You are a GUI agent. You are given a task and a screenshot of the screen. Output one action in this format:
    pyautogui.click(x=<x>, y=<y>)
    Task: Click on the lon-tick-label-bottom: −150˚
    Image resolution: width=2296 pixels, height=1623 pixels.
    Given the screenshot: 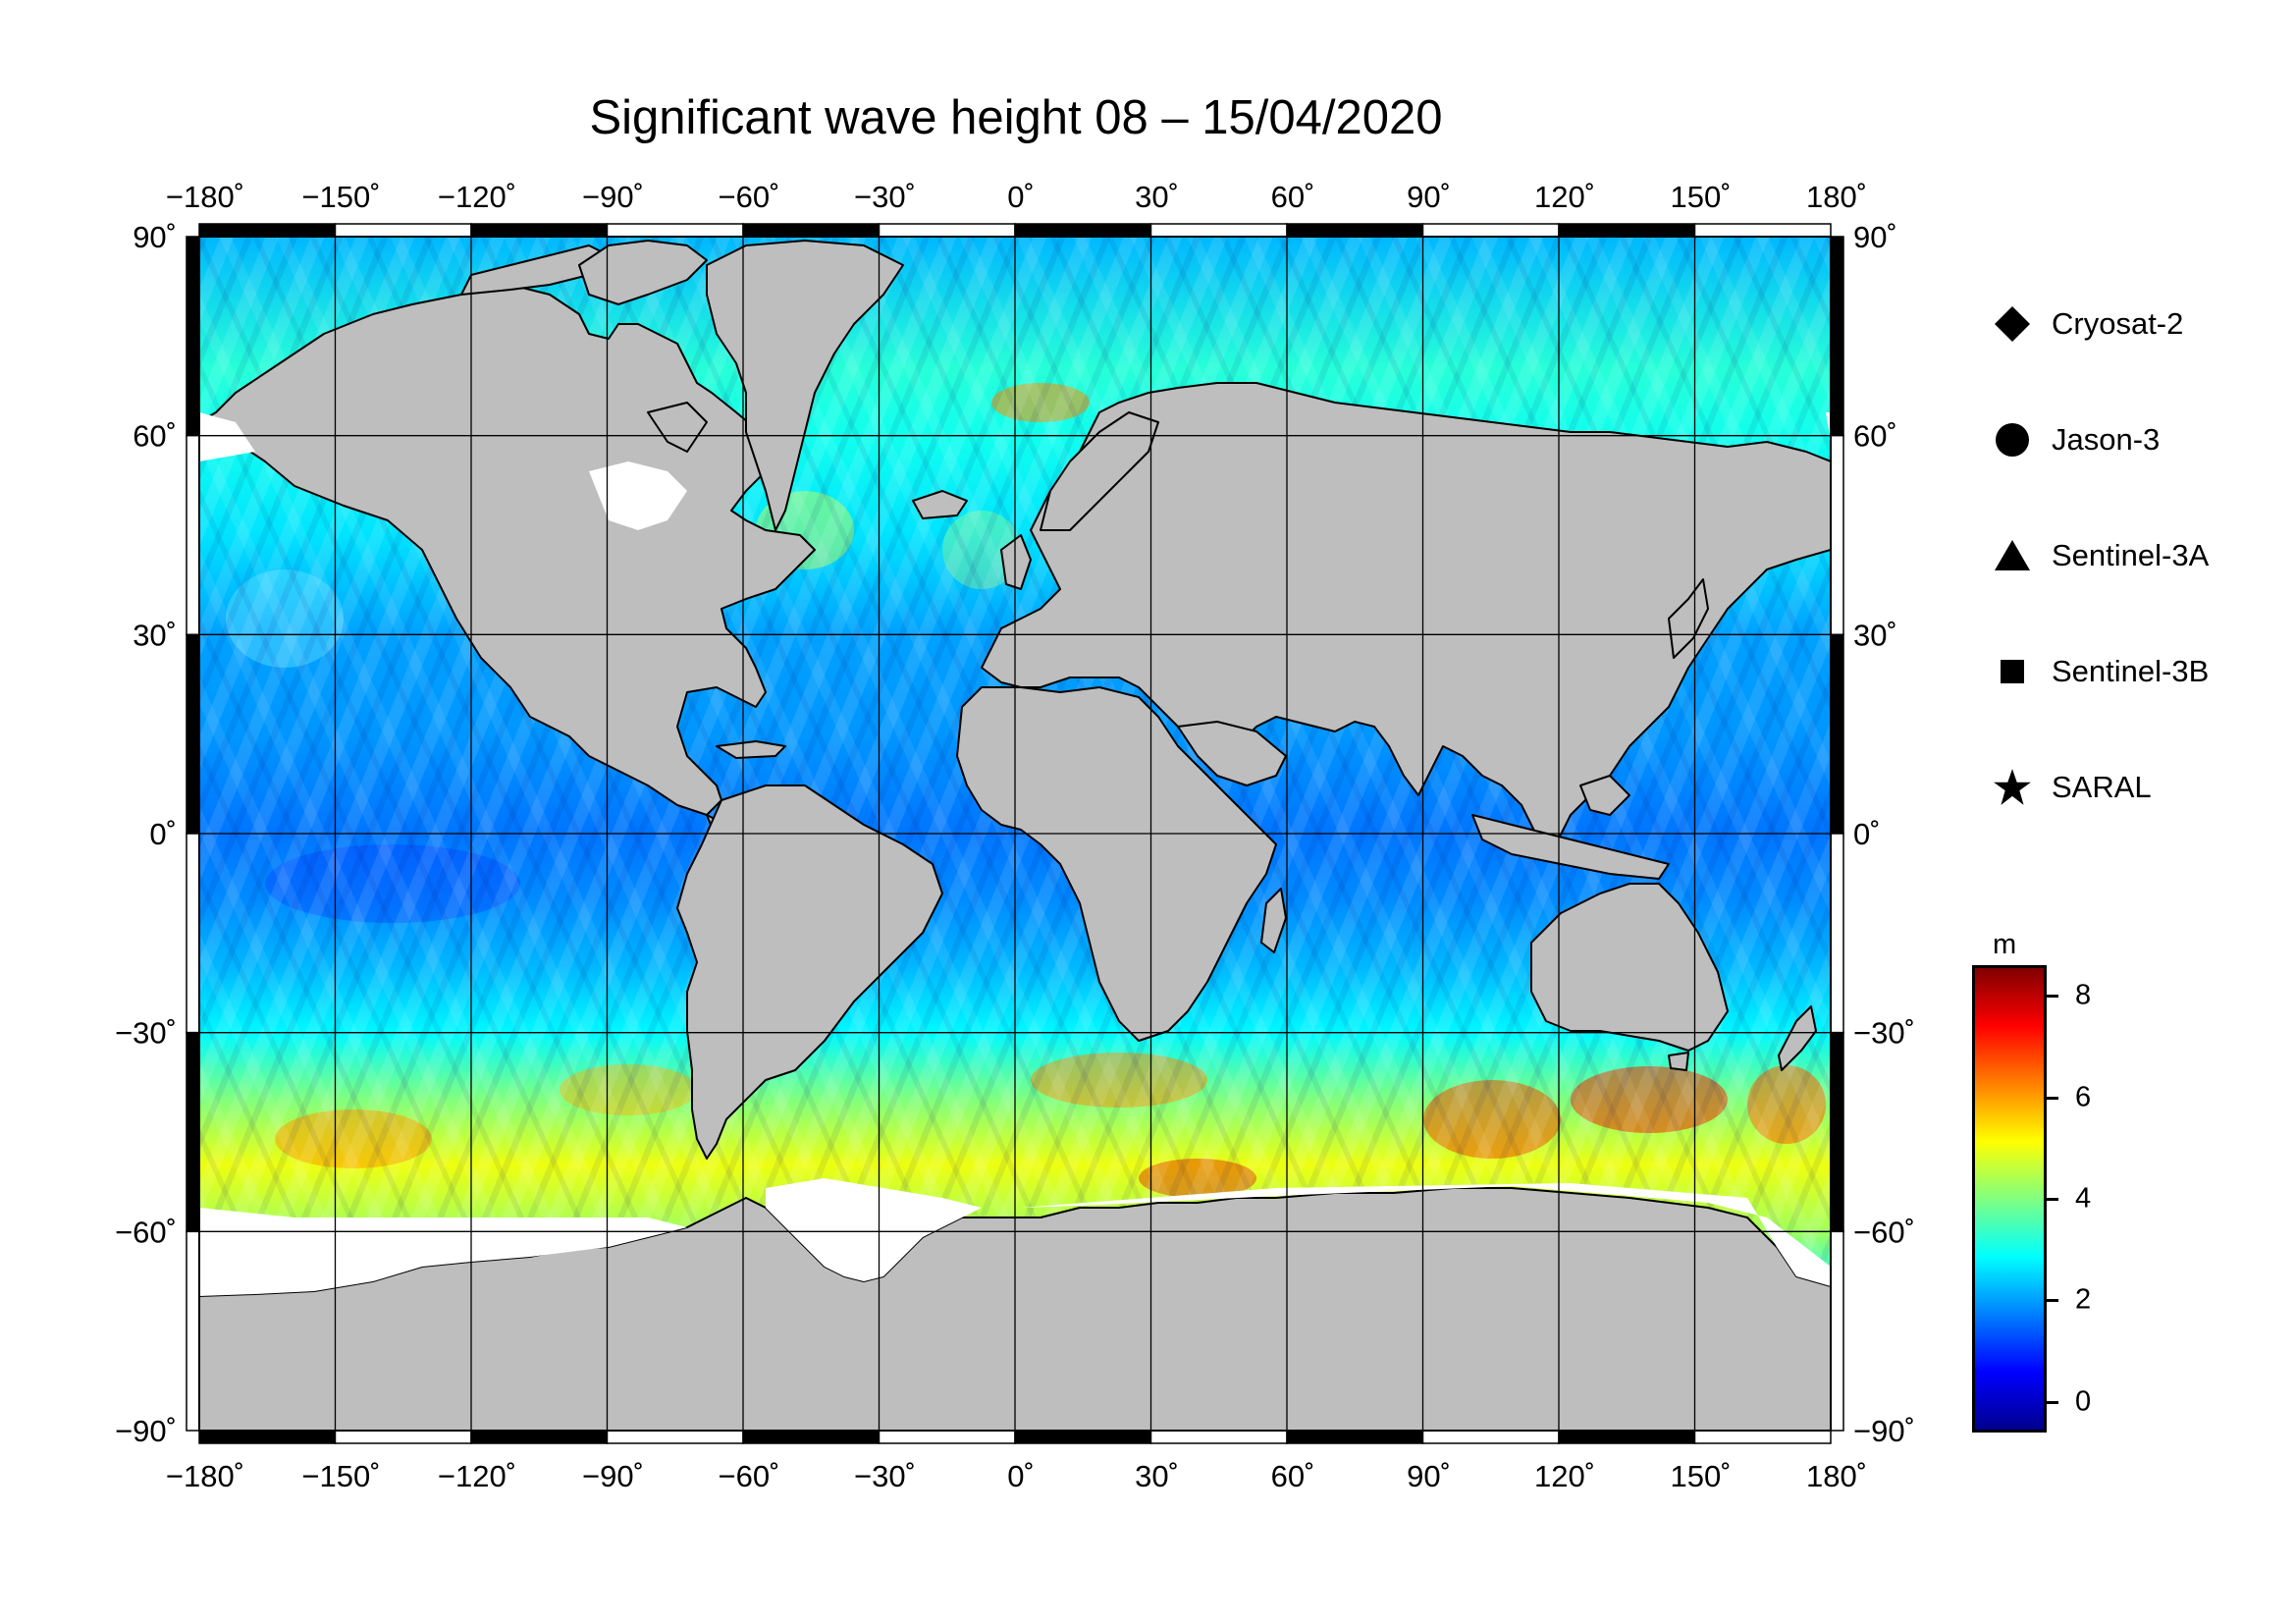 What is the action you would take?
    pyautogui.click(x=340, y=1476)
    